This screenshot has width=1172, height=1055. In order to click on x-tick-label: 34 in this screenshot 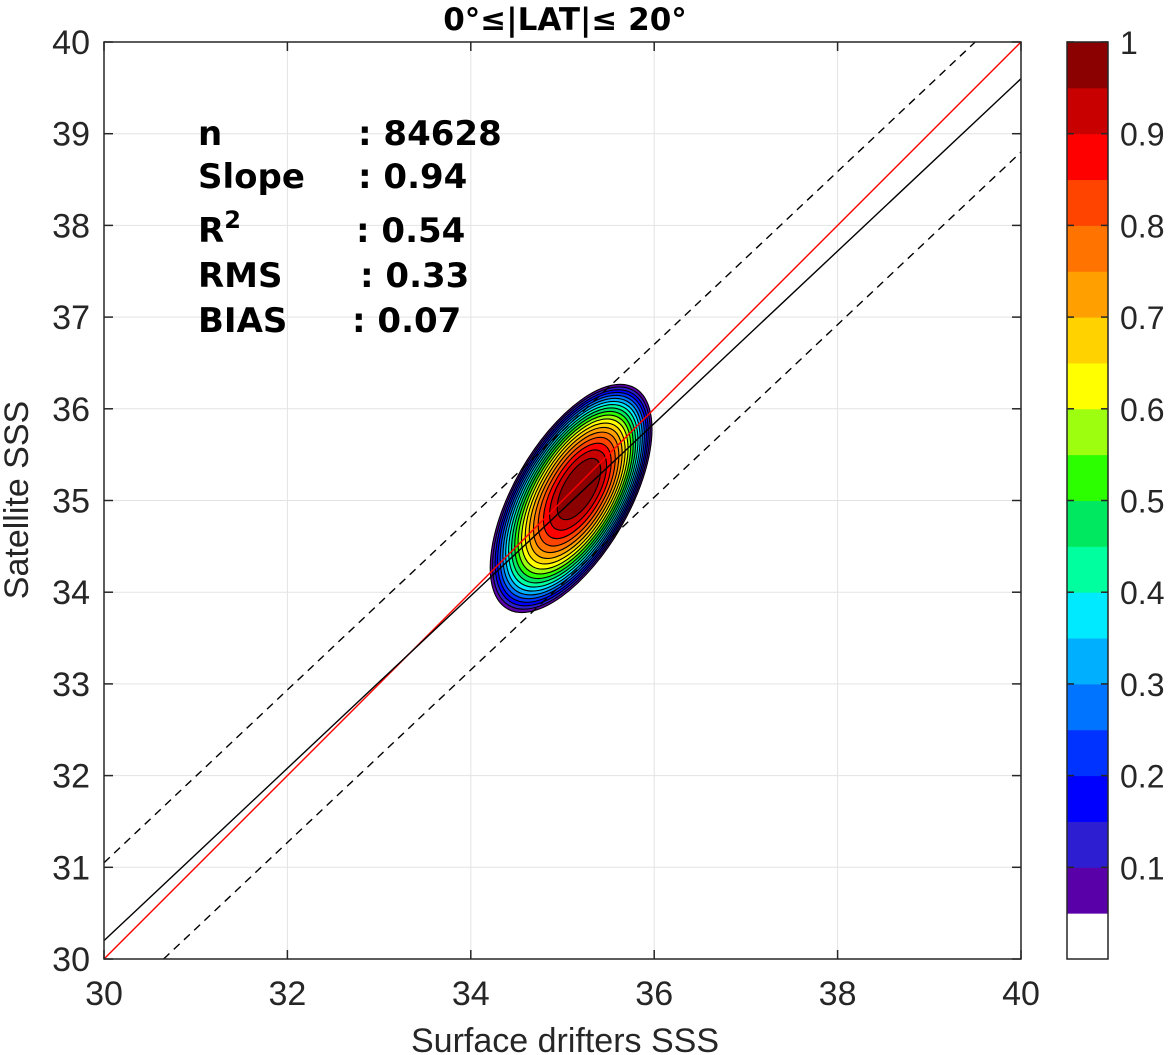, I will do `click(471, 994)`.